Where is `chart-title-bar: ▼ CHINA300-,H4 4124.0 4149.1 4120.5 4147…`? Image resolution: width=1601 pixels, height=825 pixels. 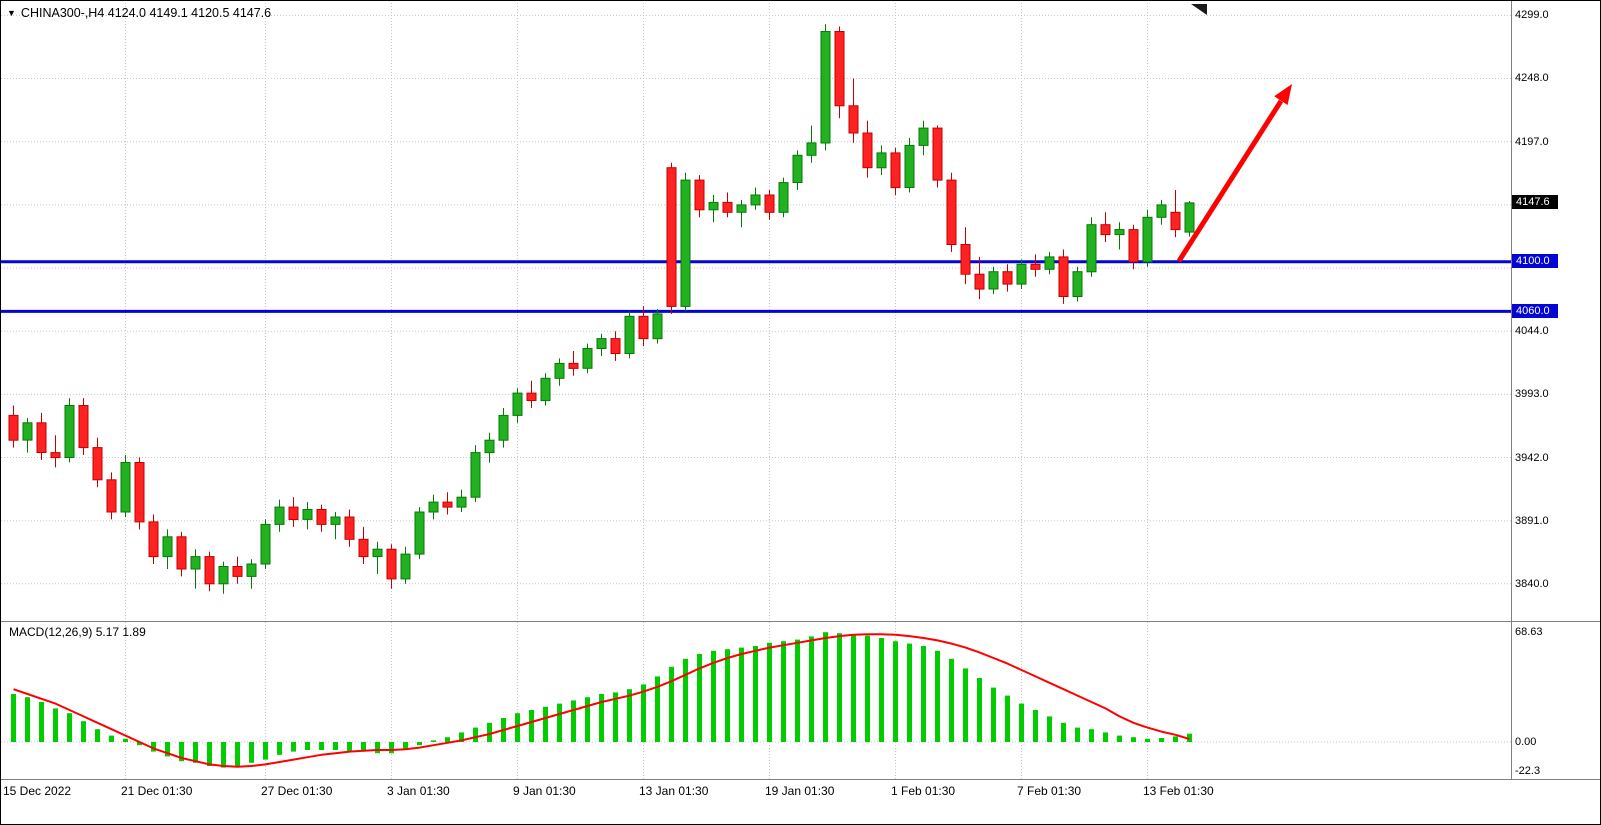
chart-title-bar: ▼ CHINA300-,H4 4124.0 4149.1 4120.5 4147… is located at coordinates (139, 13).